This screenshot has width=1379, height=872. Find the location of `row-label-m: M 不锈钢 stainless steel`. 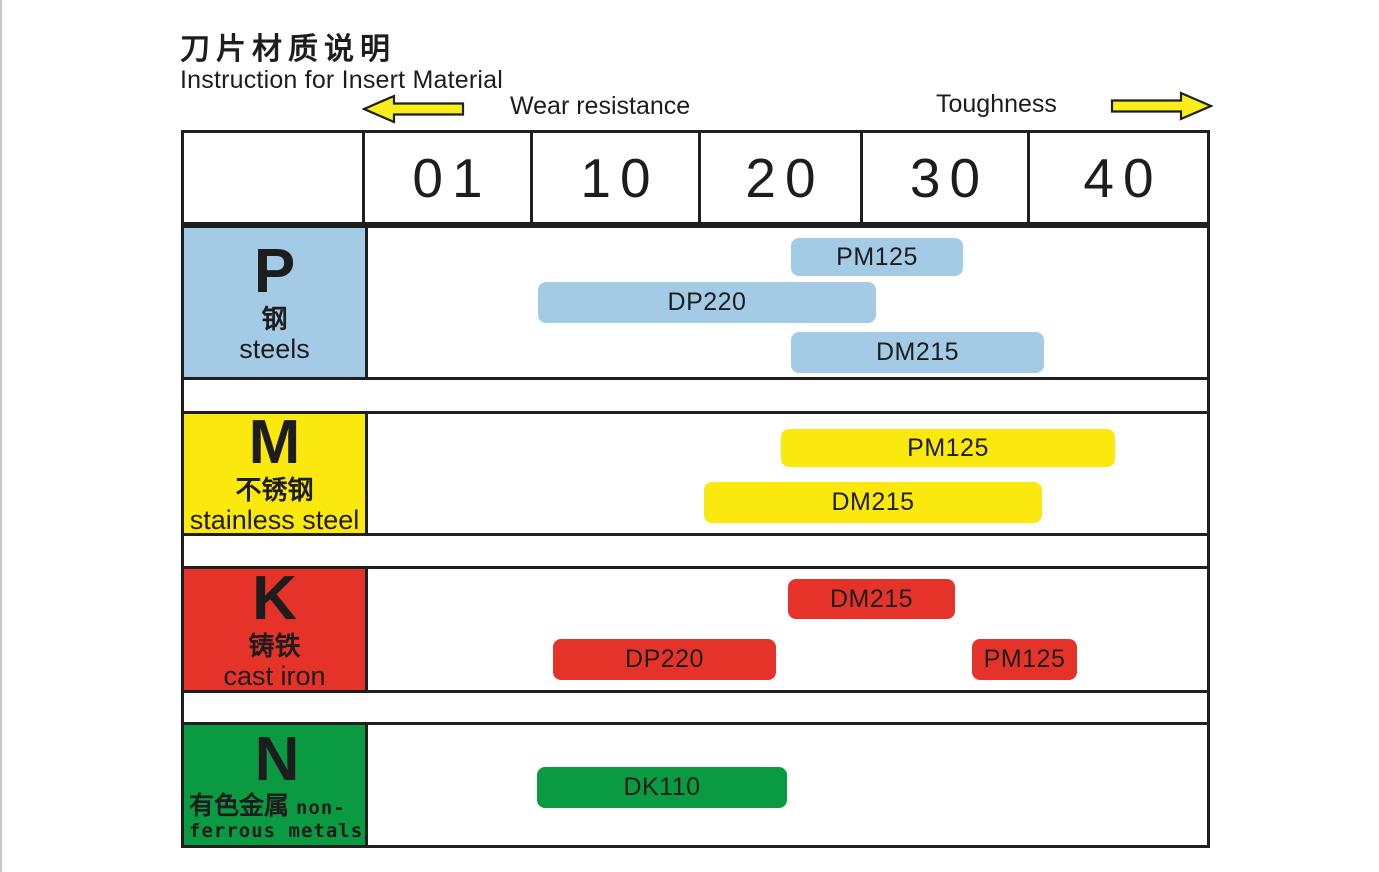

row-label-m: M 不锈钢 stainless steel is located at coordinates (276, 471).